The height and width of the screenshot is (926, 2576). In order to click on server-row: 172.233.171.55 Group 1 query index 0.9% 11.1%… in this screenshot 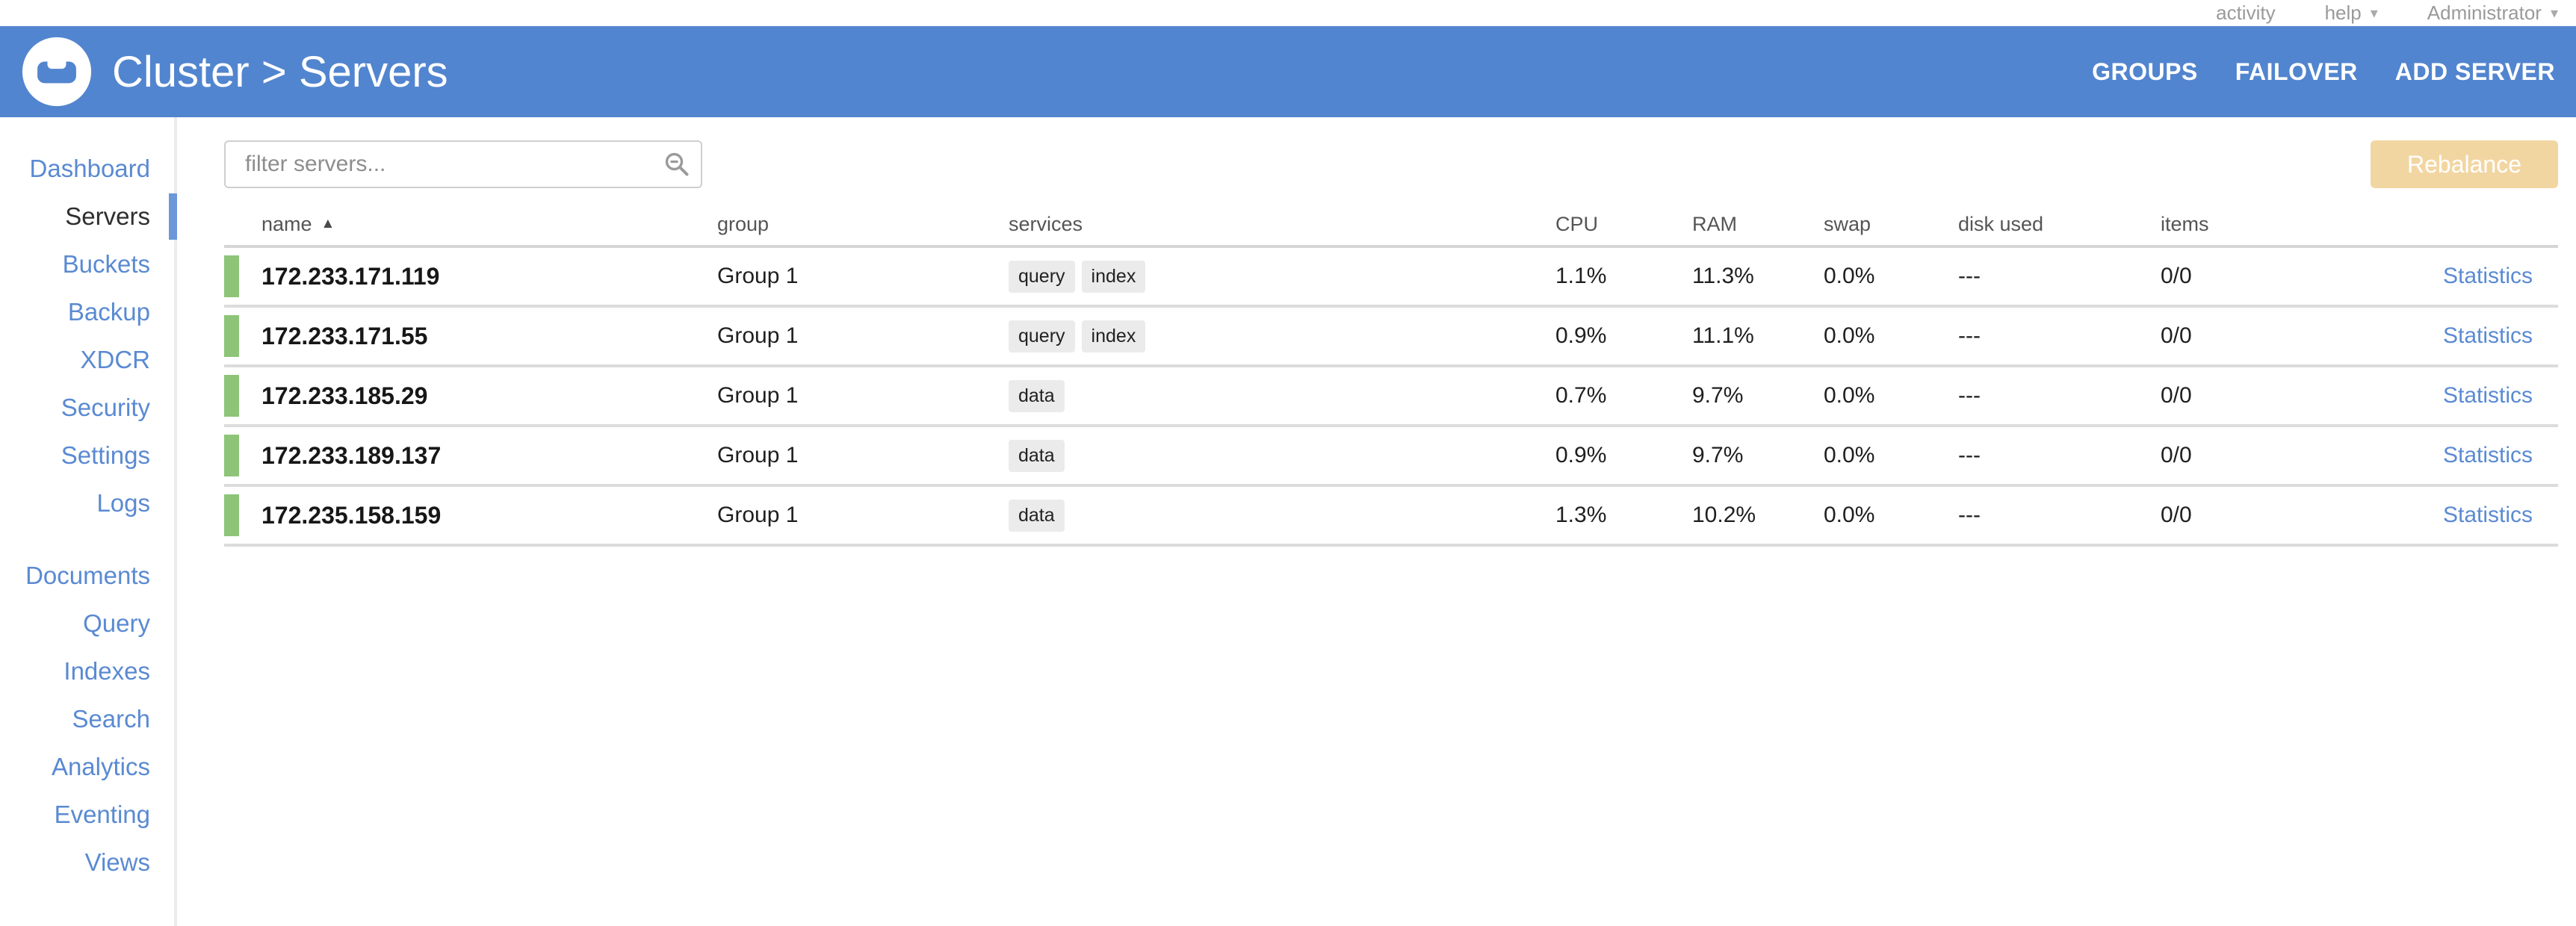, I will do `click(1391, 338)`.